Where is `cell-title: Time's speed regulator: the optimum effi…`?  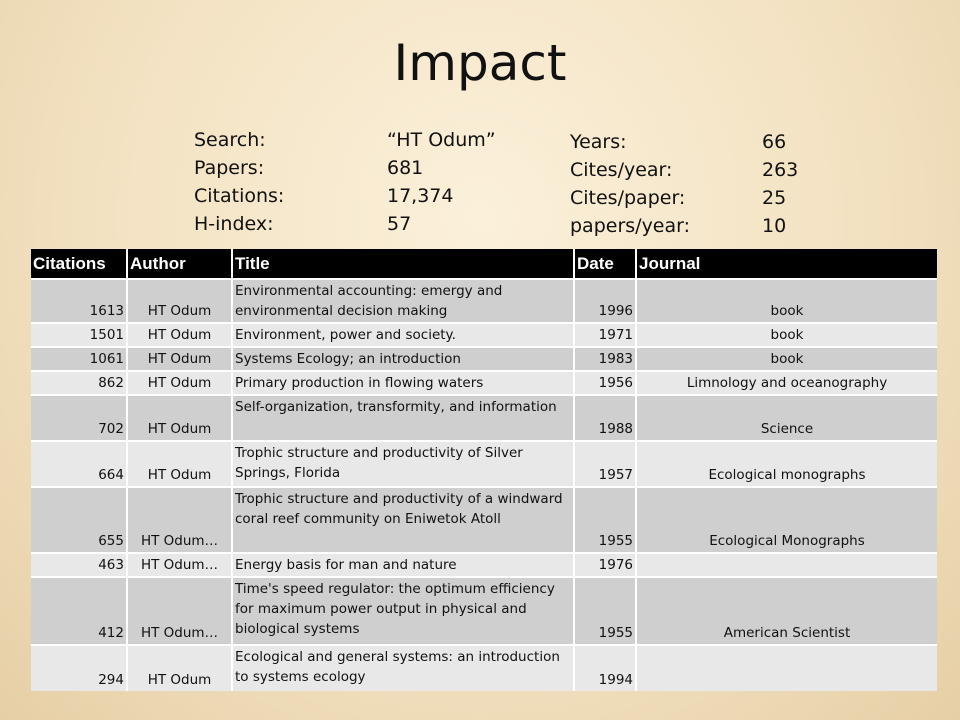
cell-title: Time's speed regulator: the optimum effi… is located at coordinates (403, 610).